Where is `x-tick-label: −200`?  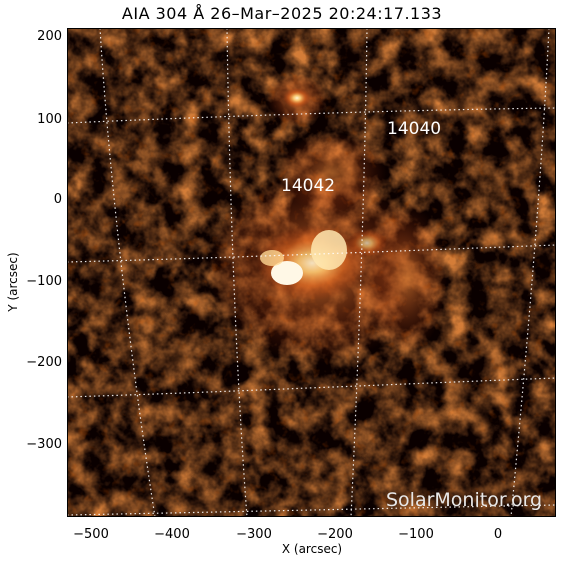 x-tick-label: −200 is located at coordinates (335, 534).